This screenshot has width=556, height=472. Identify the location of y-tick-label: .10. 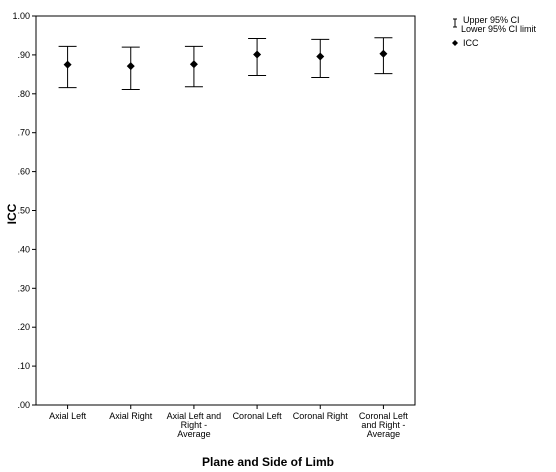
(23, 366).